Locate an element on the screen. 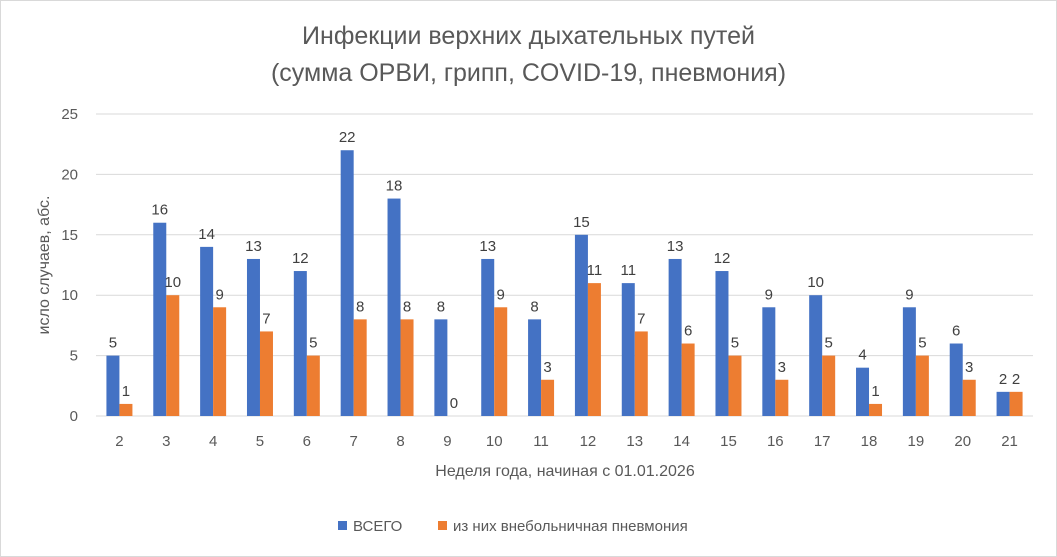  y-axis-title: исло случаев, абс. is located at coordinates (44, 265).